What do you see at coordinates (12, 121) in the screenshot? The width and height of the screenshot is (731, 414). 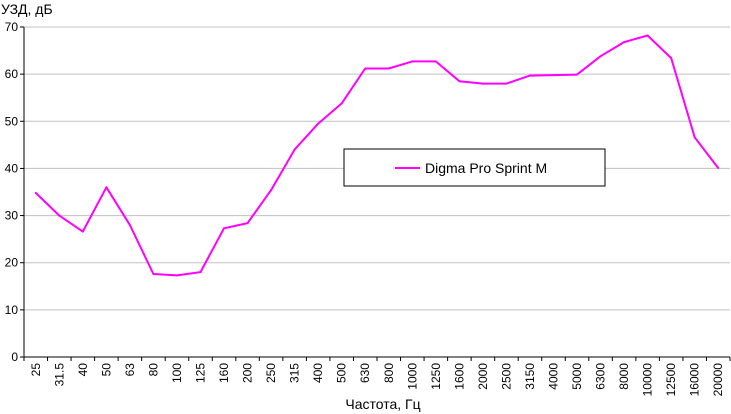 I see `y-tick-label: 50` at bounding box center [12, 121].